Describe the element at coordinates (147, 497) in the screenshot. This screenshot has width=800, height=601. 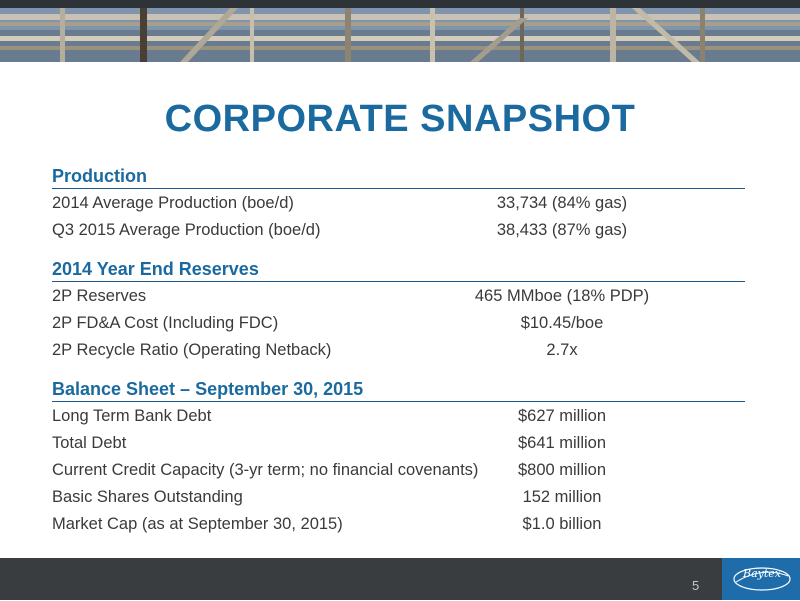
I see `row-label: Basic Shares Outstanding` at that location.